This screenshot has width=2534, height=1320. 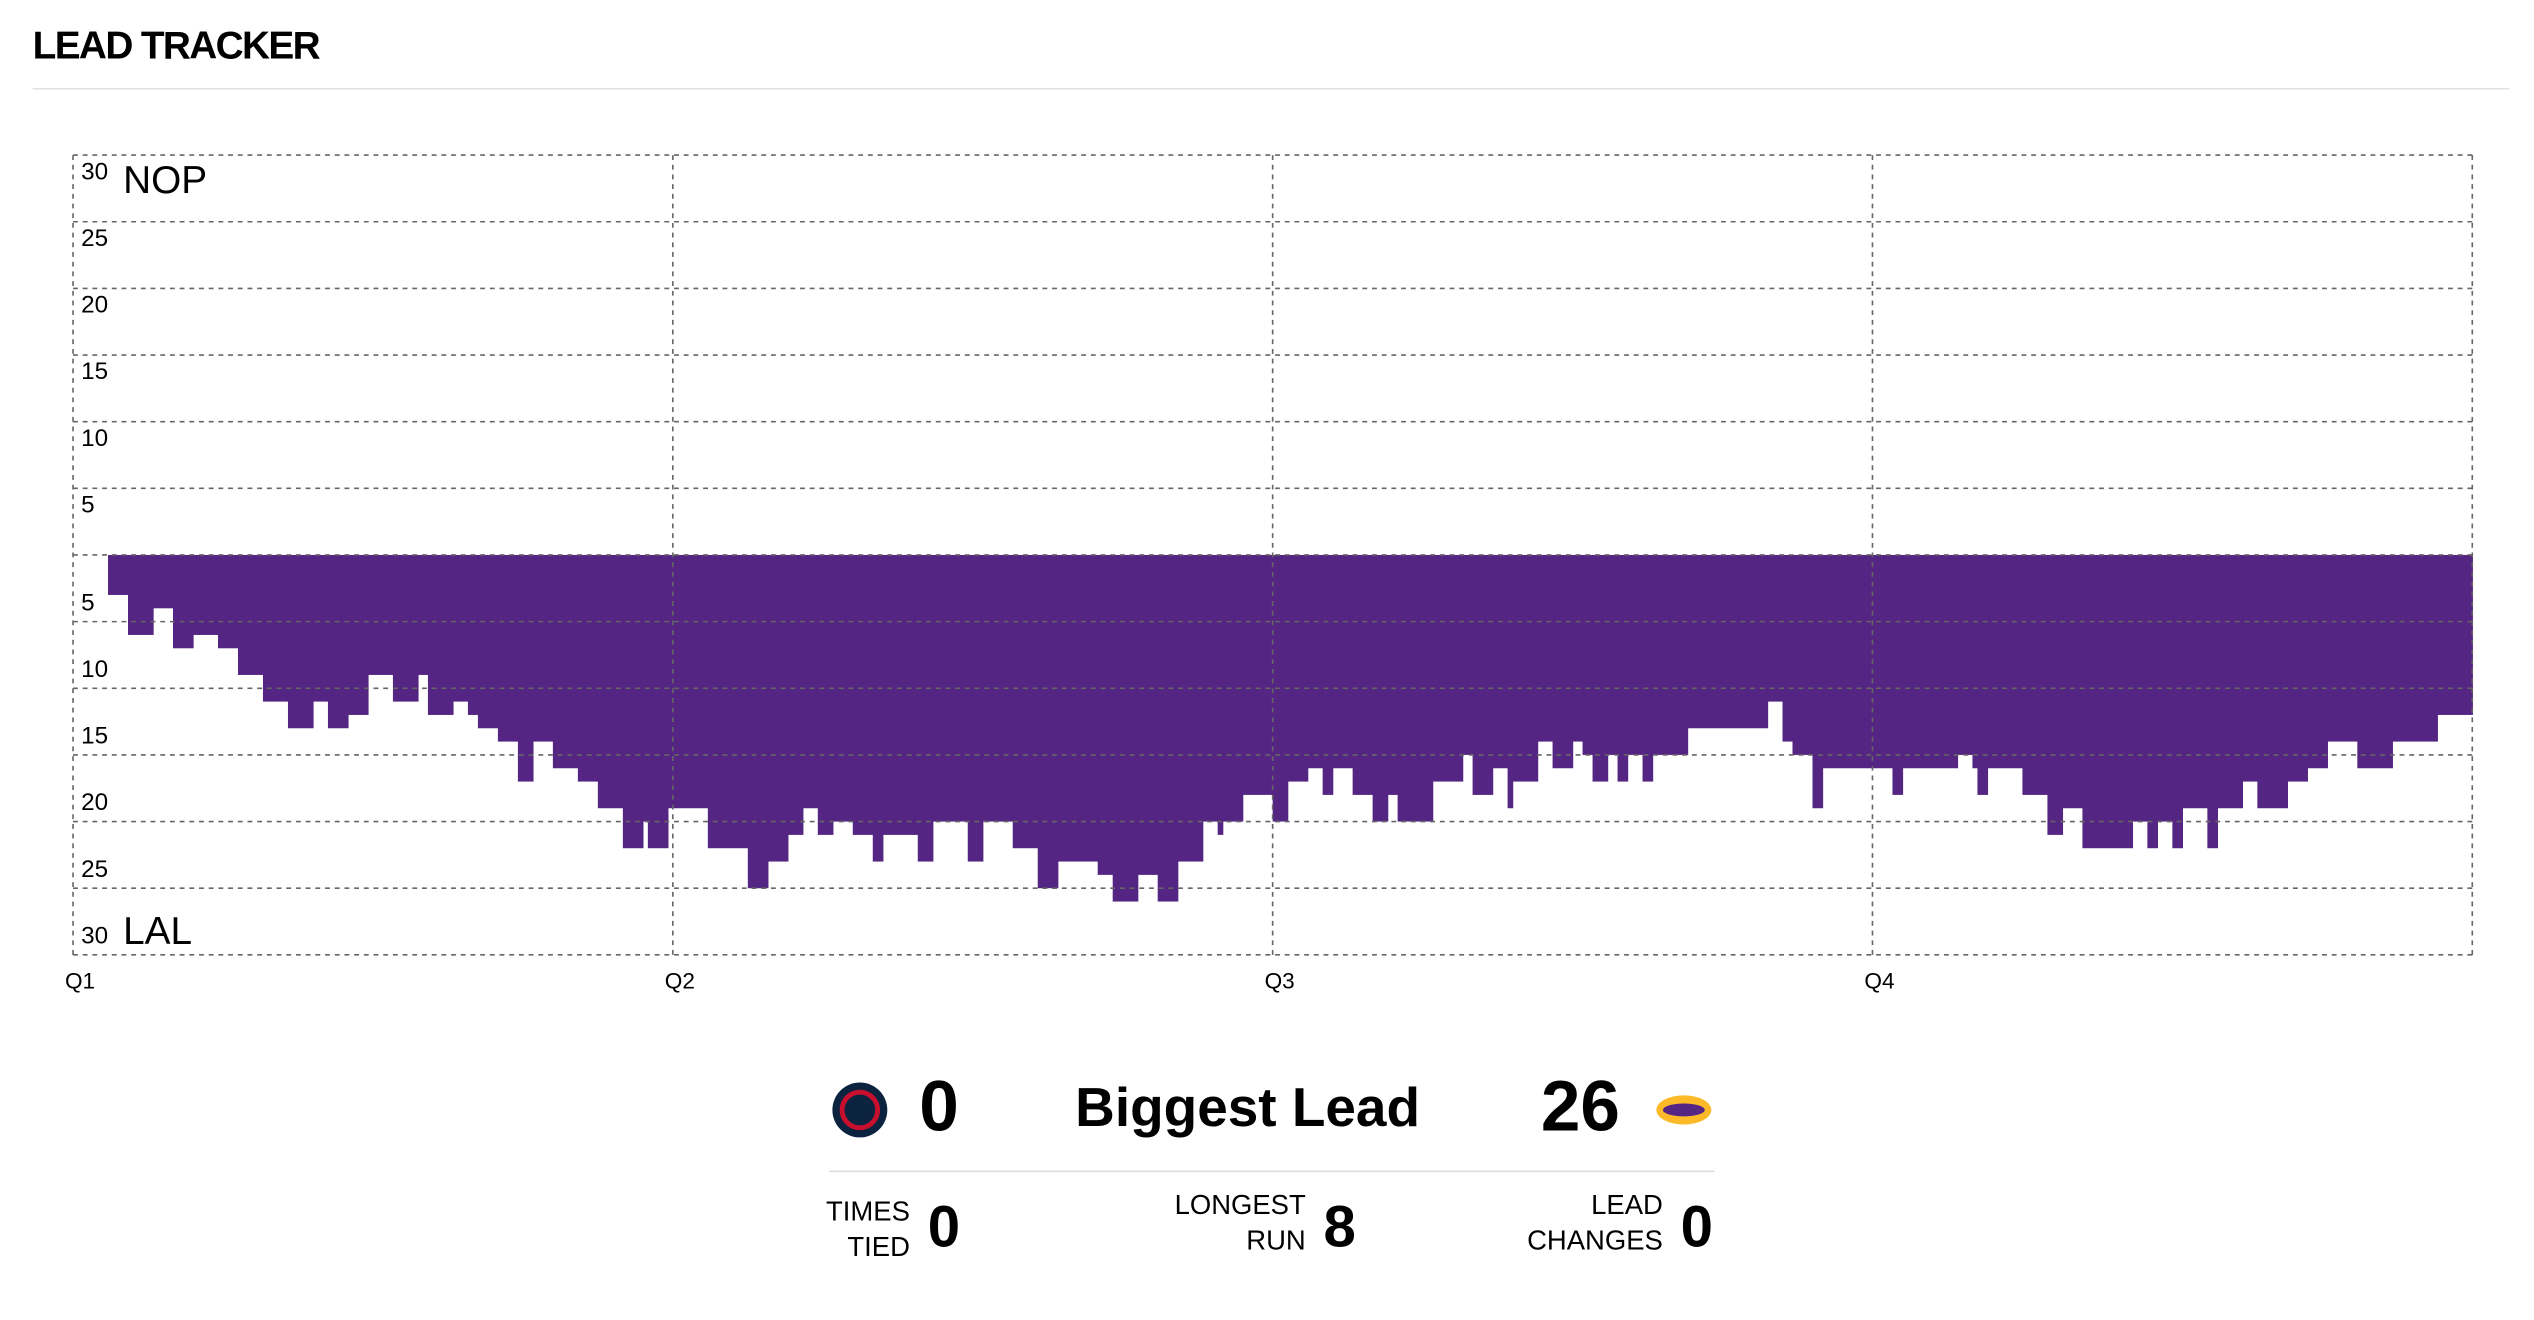 I want to click on home-biggest-lead: 0, so click(x=939, y=1106).